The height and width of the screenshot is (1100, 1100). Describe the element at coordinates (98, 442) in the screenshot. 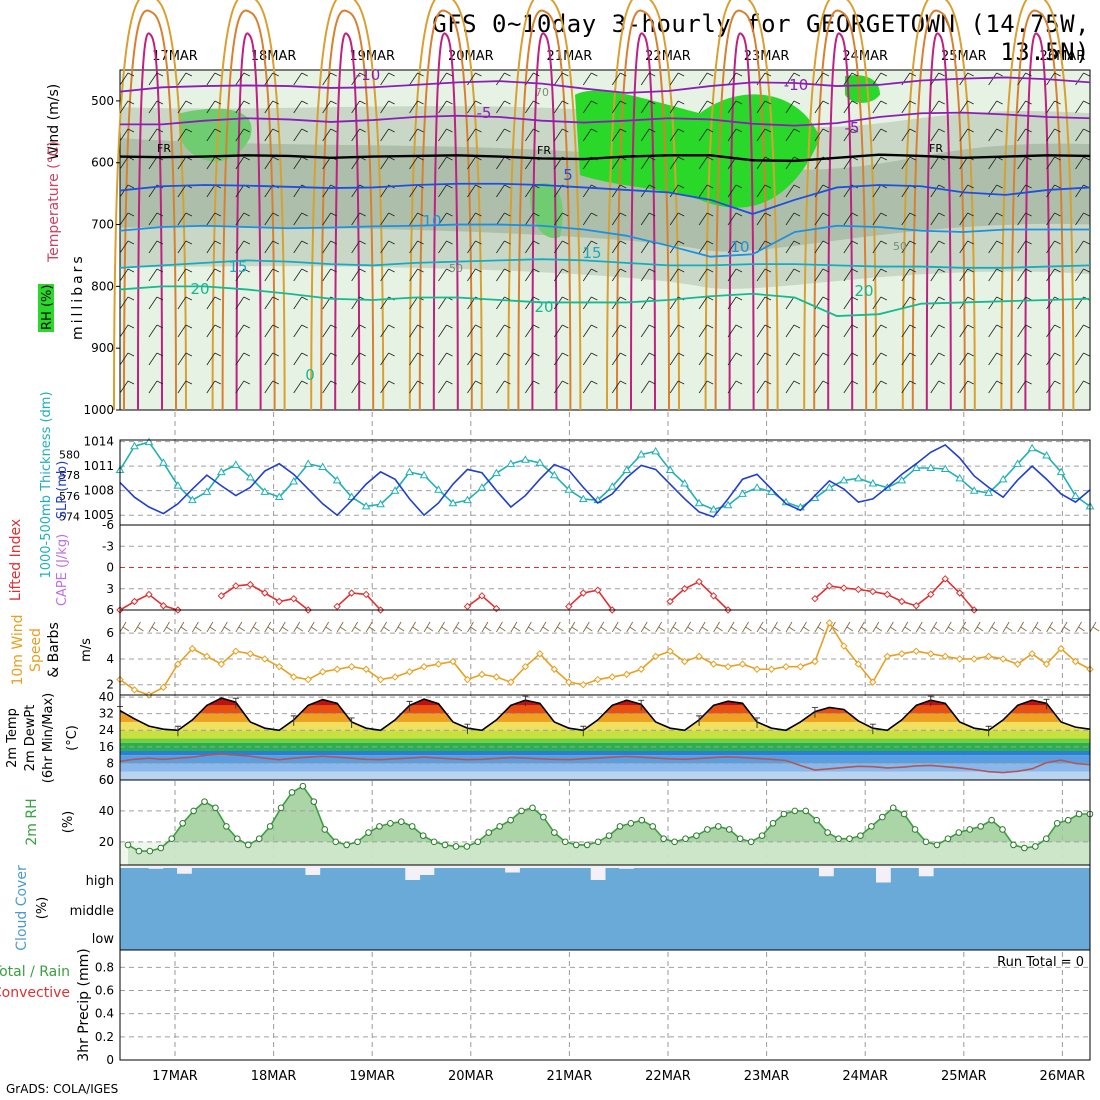

I see `y-tick-label: 1014` at that location.